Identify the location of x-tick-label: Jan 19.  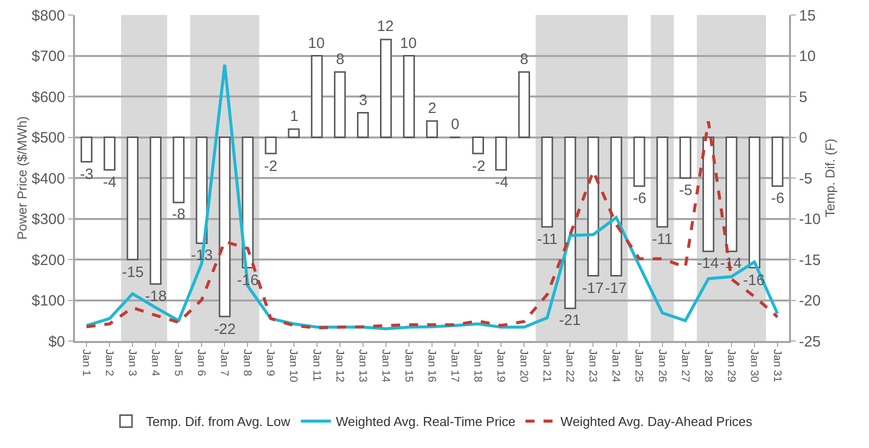
(500, 365).